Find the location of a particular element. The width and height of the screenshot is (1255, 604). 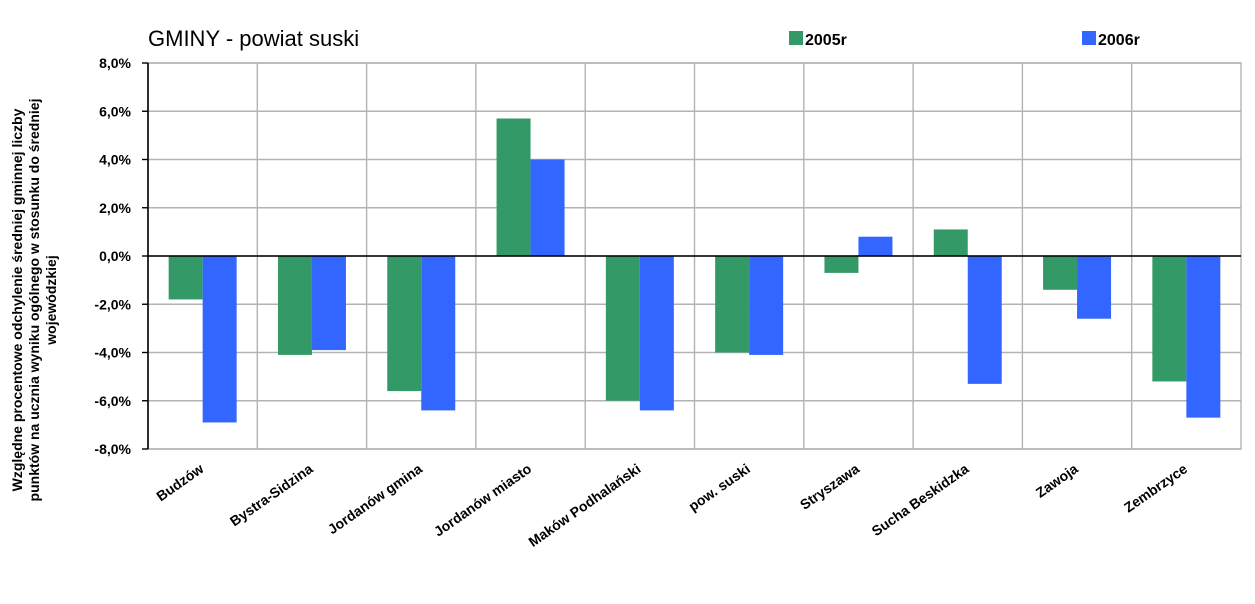

x-tick-label: Jordanów miasto is located at coordinates (482, 499).